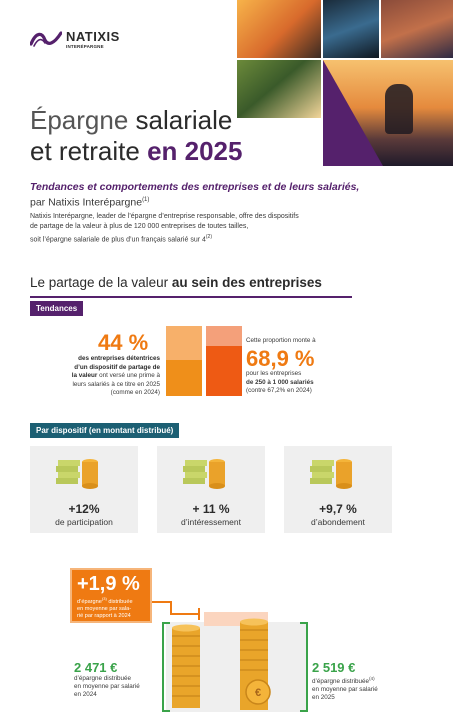 The width and height of the screenshot is (453, 713). Describe the element at coordinates (338, 509) in the screenshot. I see `card-abondement-value: +9,7 %` at that location.